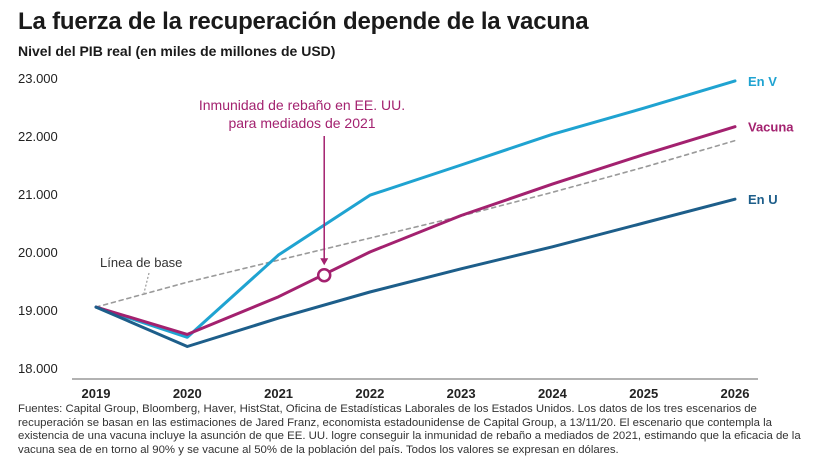  I want to click on y-tick-label: 19.000, so click(38, 310).